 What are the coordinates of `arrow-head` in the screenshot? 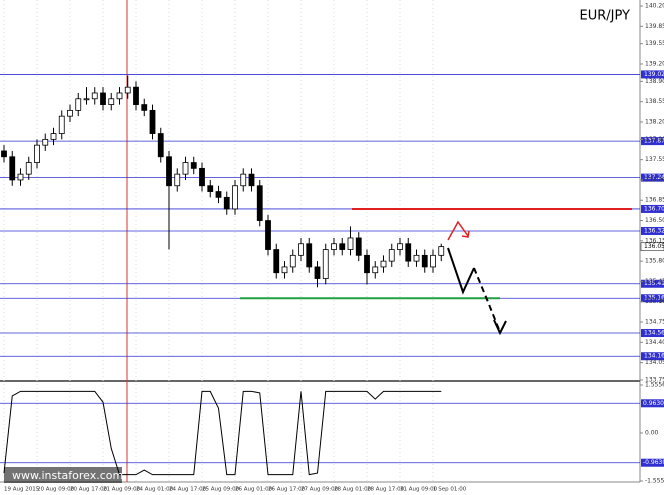 It's located at (500, 327).